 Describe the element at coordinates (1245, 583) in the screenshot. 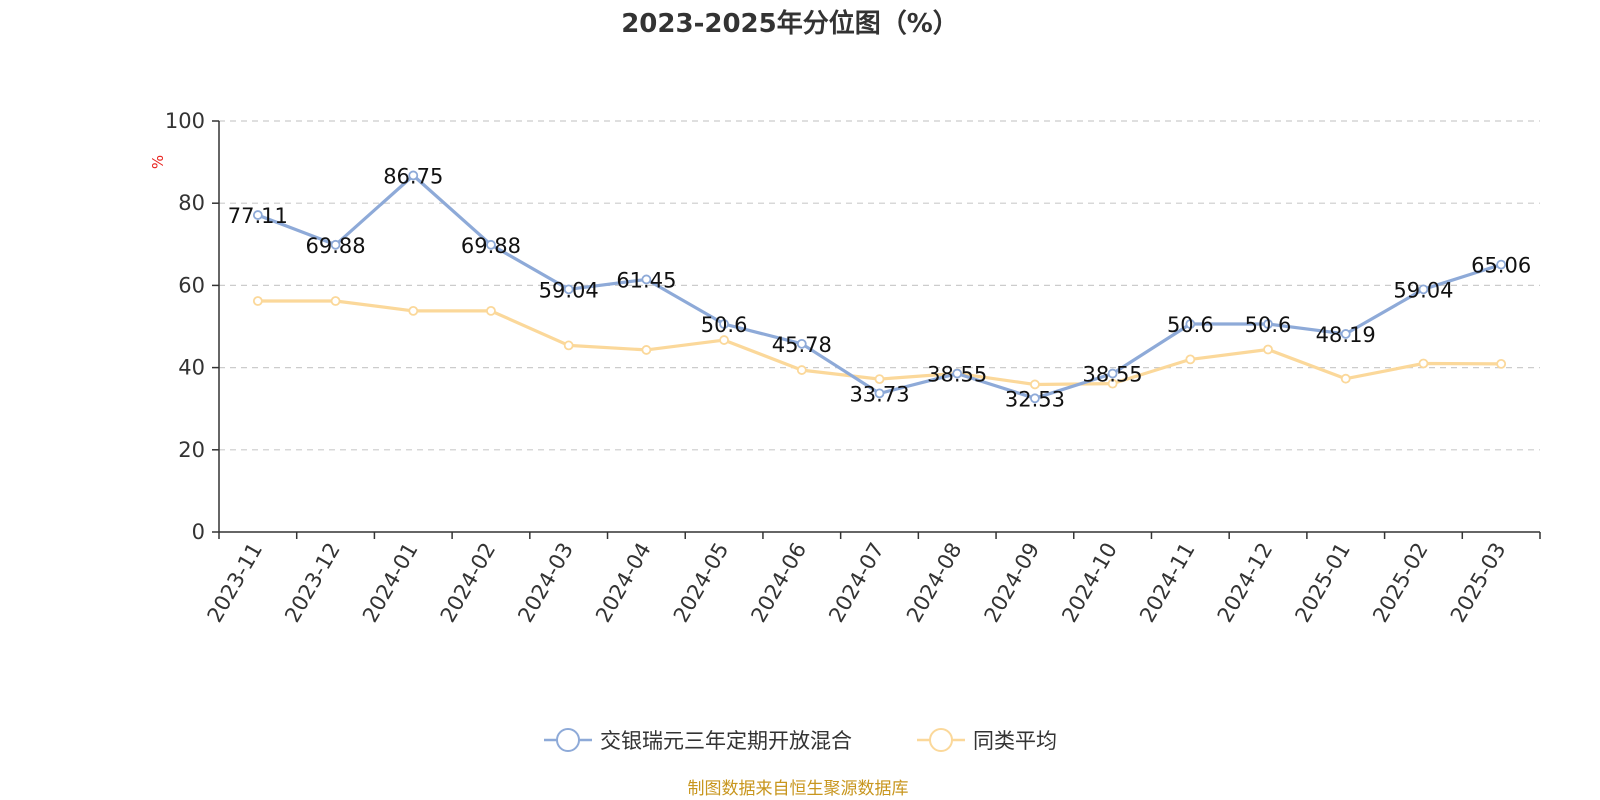

I see `x-tick-label: 2024-12` at that location.